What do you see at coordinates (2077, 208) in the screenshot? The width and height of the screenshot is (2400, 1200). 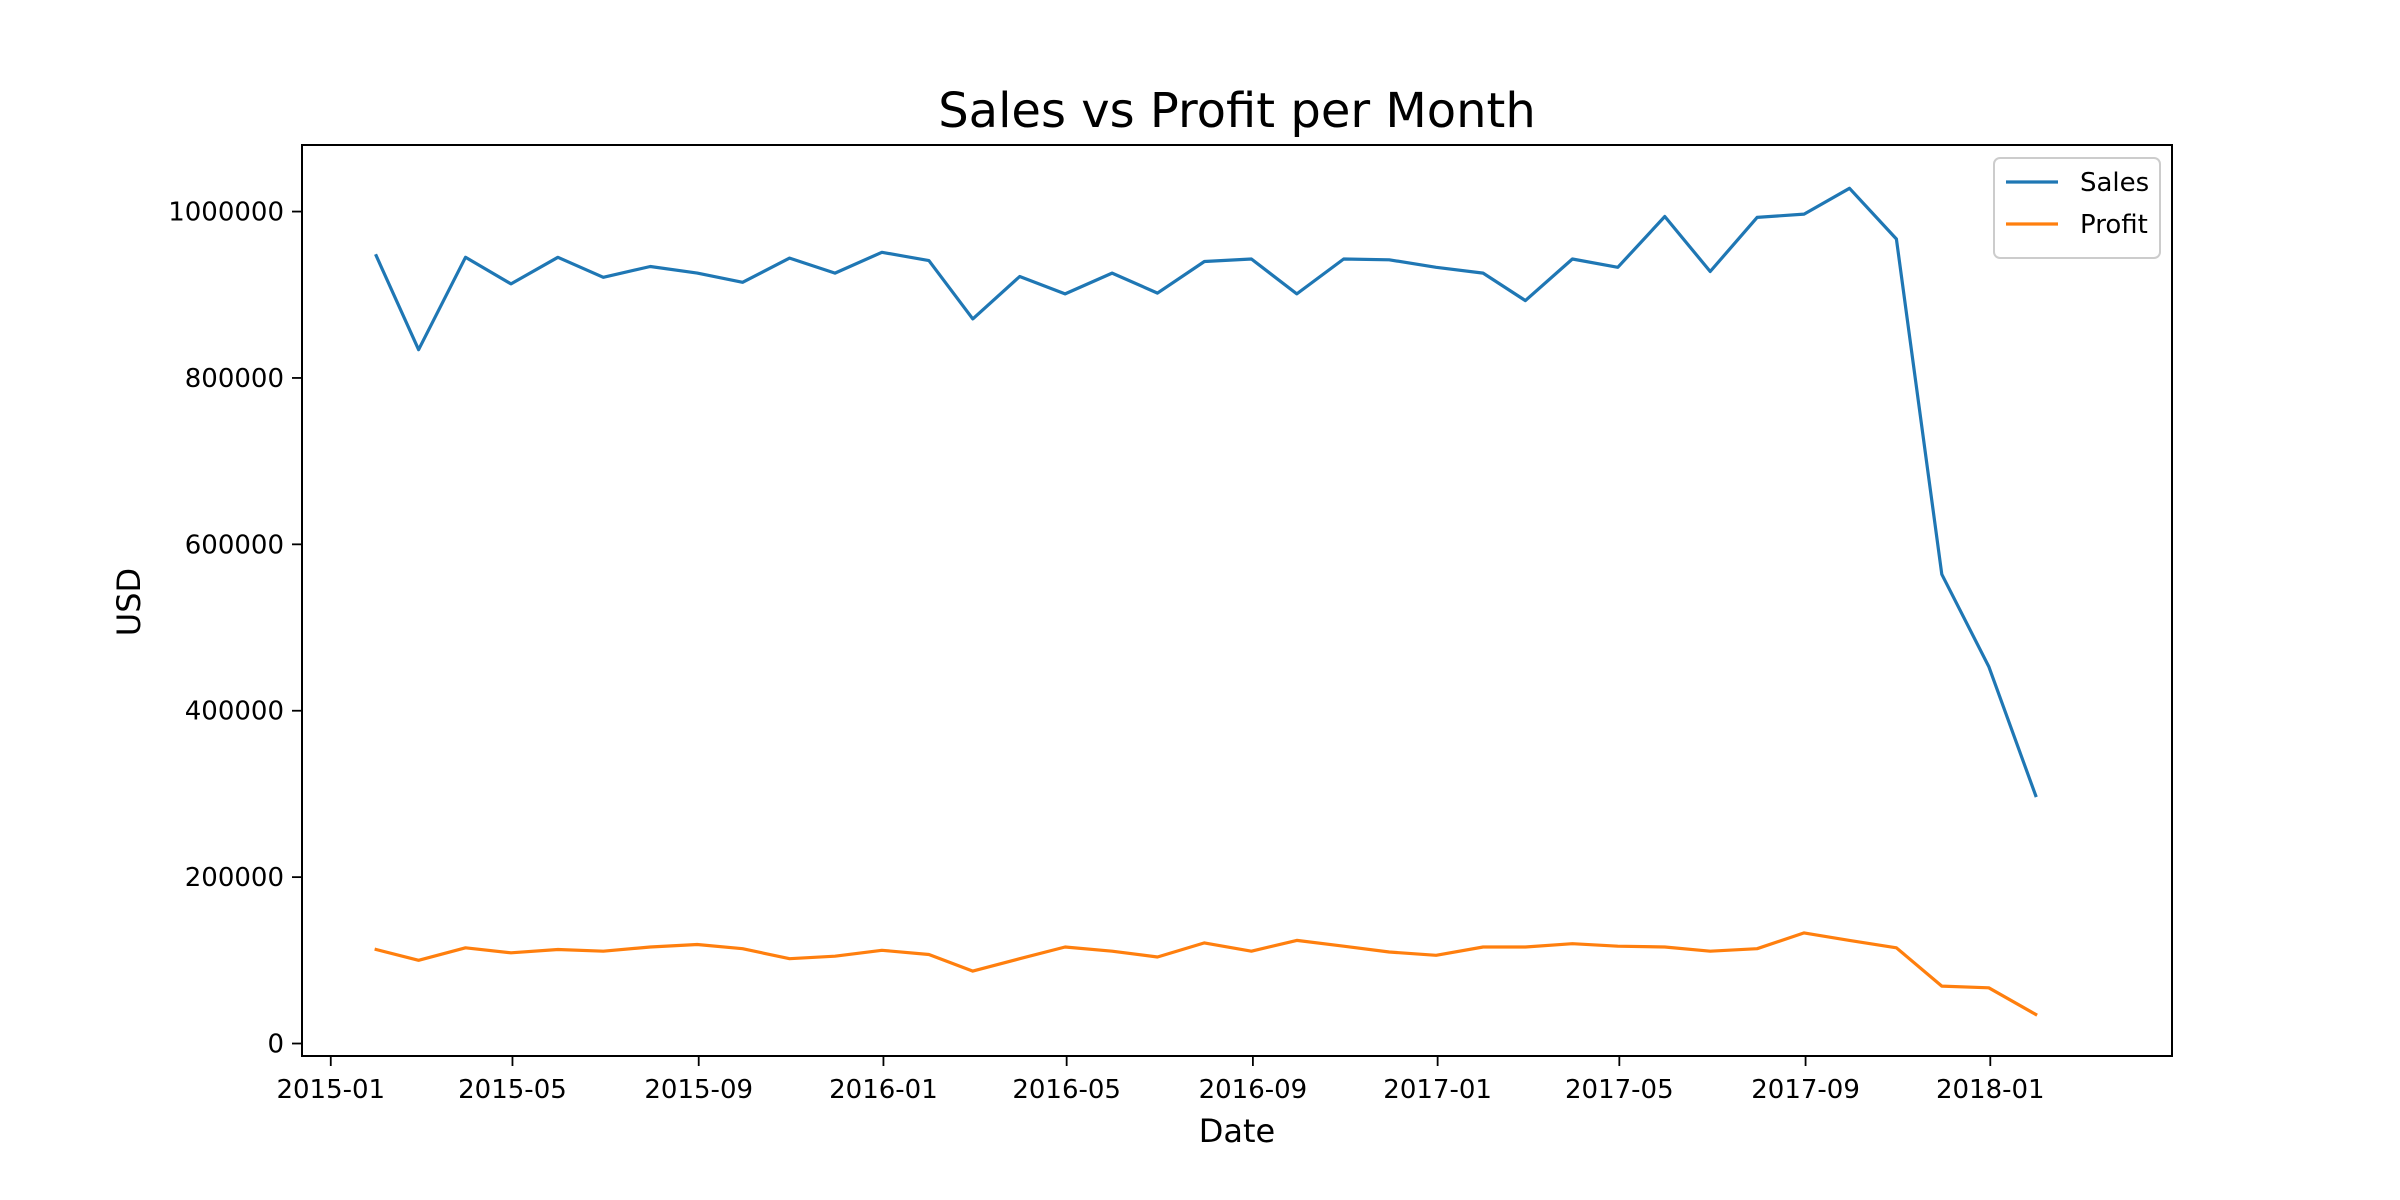 I see `legend: Sales Profit` at bounding box center [2077, 208].